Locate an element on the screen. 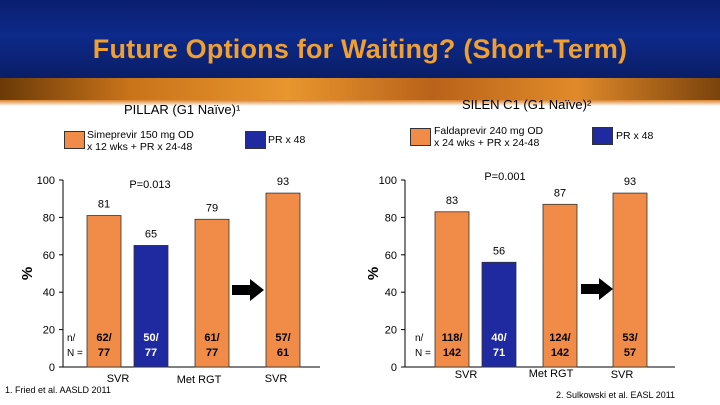  footnote-left: 1. Fried et al. AASLD 2011 is located at coordinates (58, 390).